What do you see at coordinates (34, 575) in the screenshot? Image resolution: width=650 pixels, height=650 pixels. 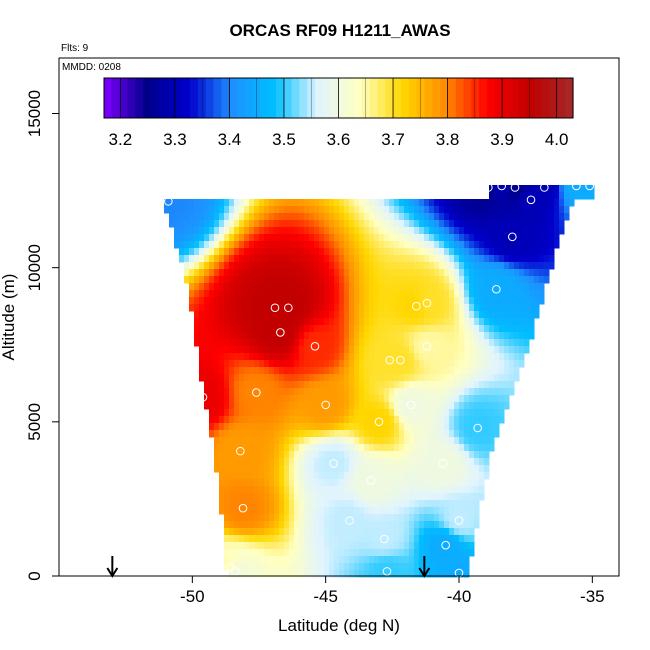 I see `y-tick-label: 0` at bounding box center [34, 575].